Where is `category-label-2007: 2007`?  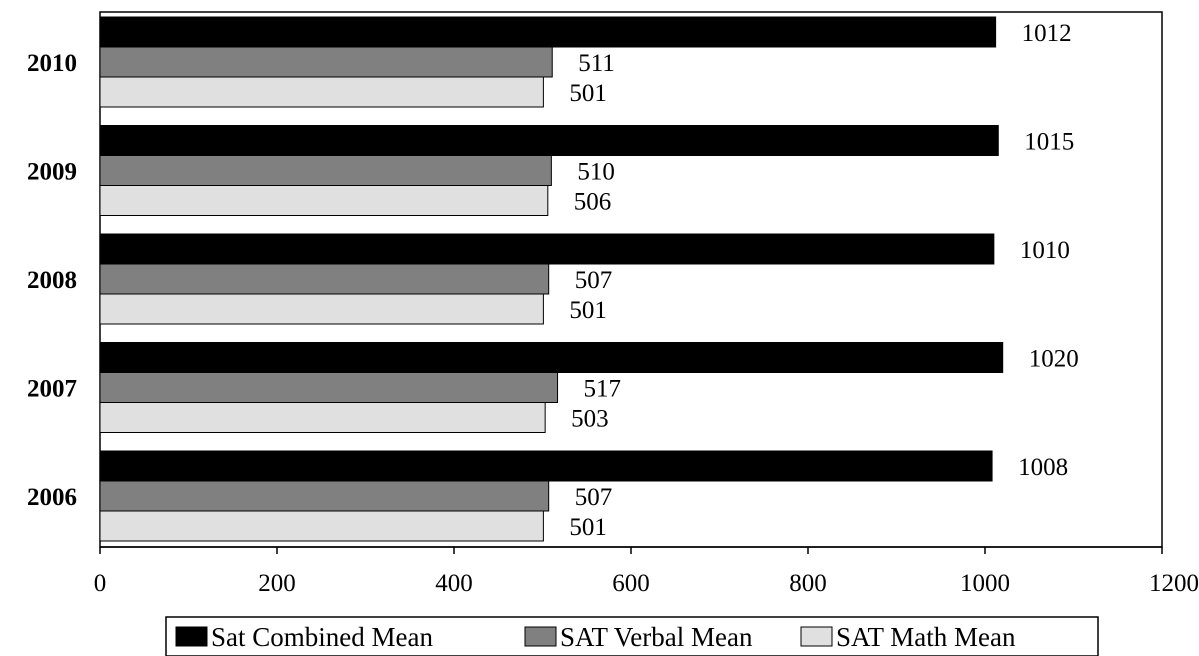 category-label-2007: 2007 is located at coordinates (52, 389).